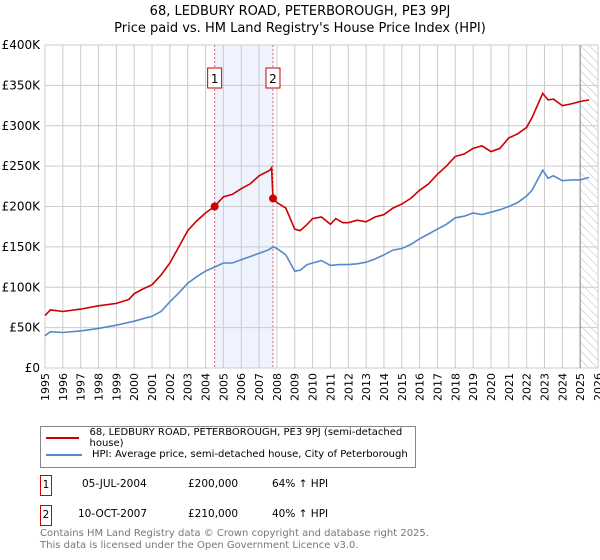  What do you see at coordinates (64, 454) in the screenshot?
I see `legend-swatch-hpi` at bounding box center [64, 454].